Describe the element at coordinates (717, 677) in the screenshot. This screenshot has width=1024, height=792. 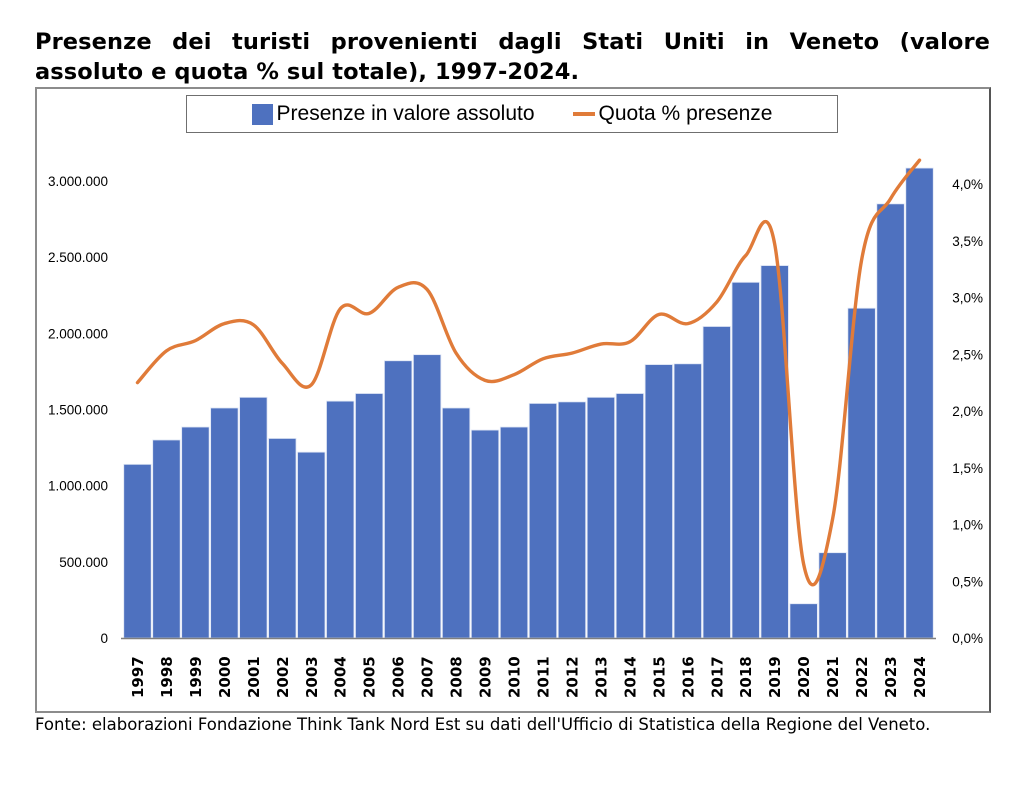
I see `x-tick-label: 2017` at that location.